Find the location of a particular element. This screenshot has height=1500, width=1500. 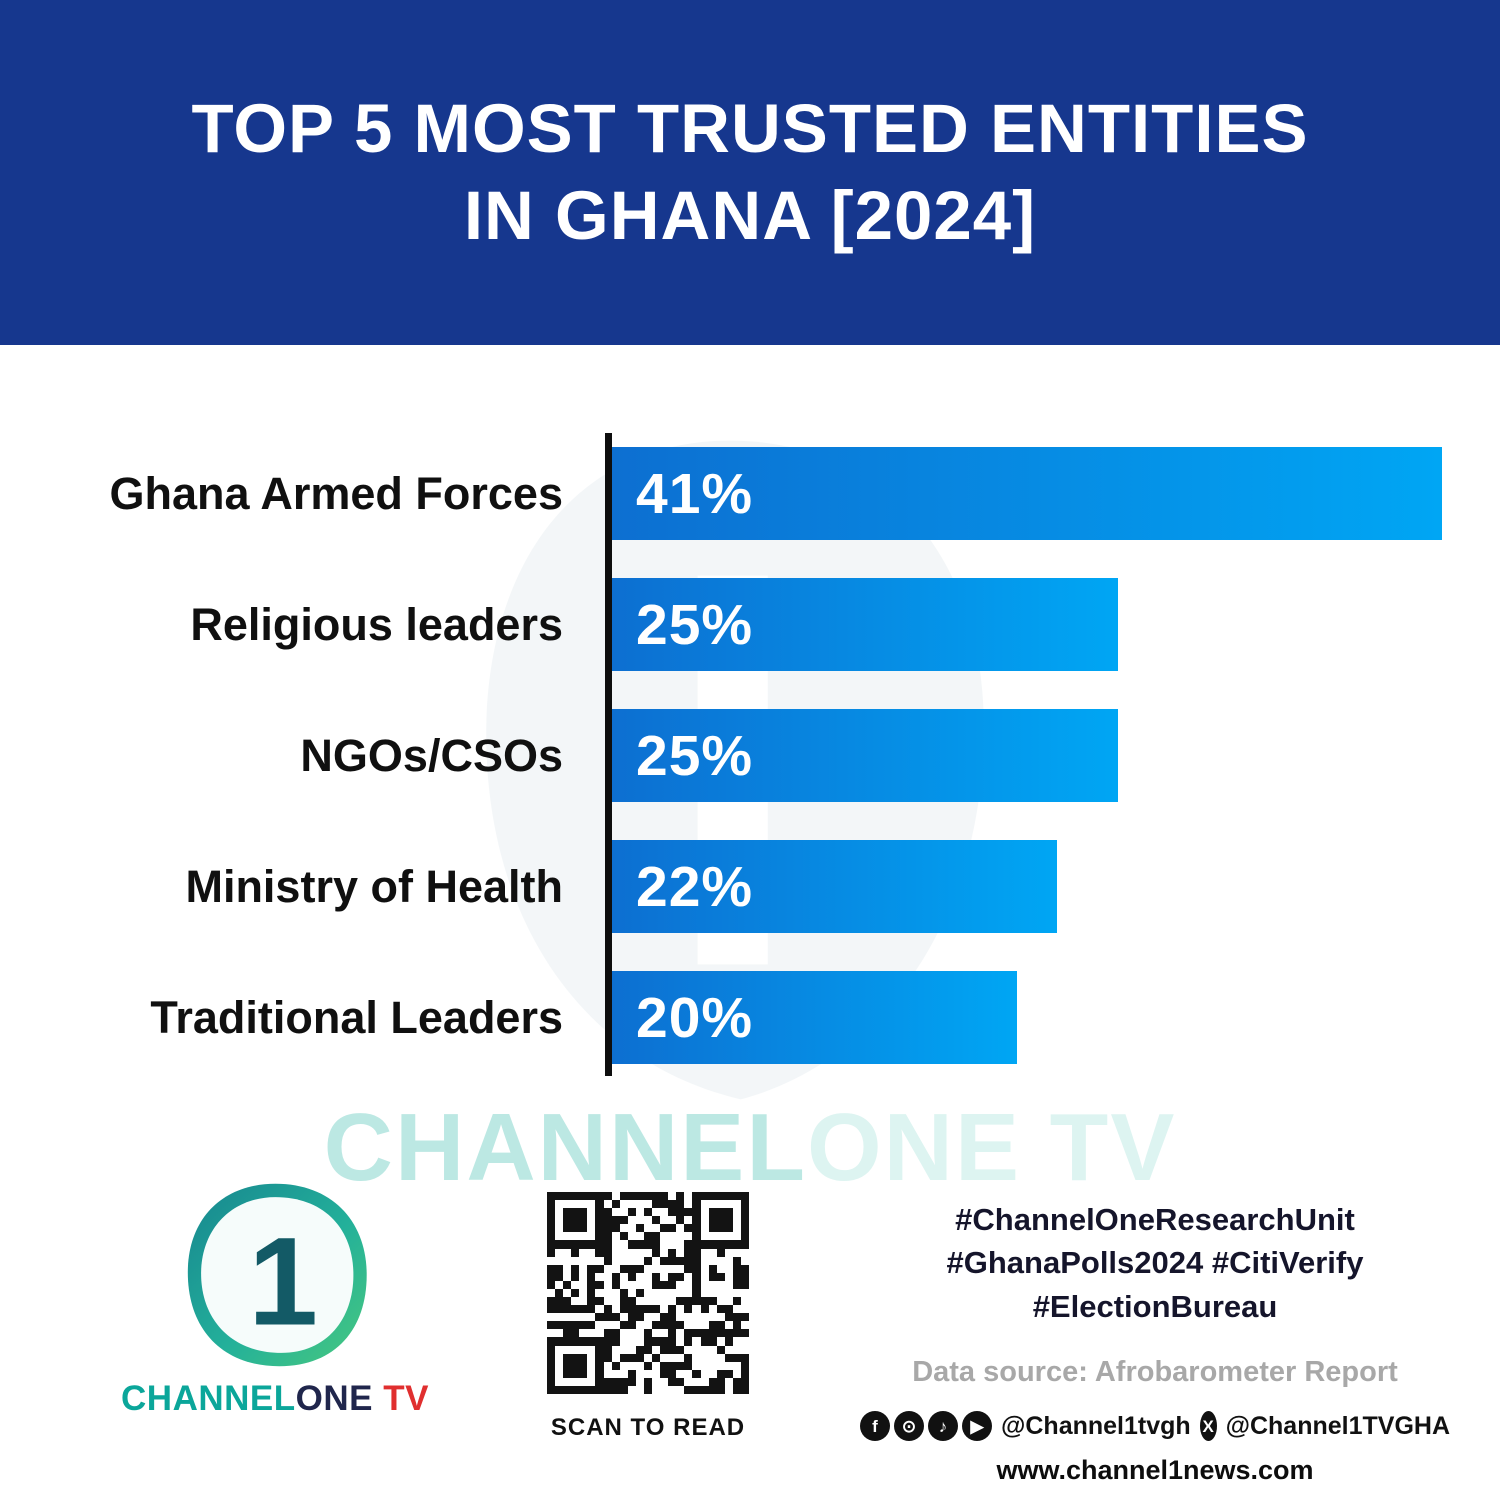

bar-row: Ministry of Health 22% is located at coordinates (751, 886).